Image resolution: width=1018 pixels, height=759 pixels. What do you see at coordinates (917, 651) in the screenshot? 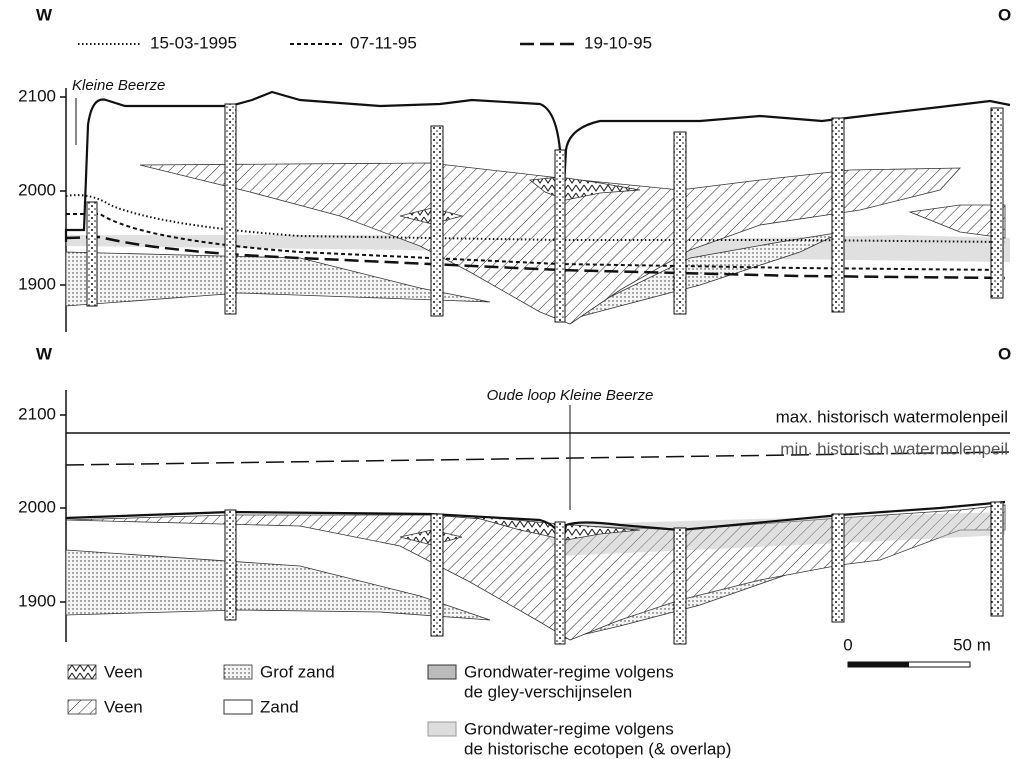
I see `scale-bar: 0 50 m` at bounding box center [917, 651].